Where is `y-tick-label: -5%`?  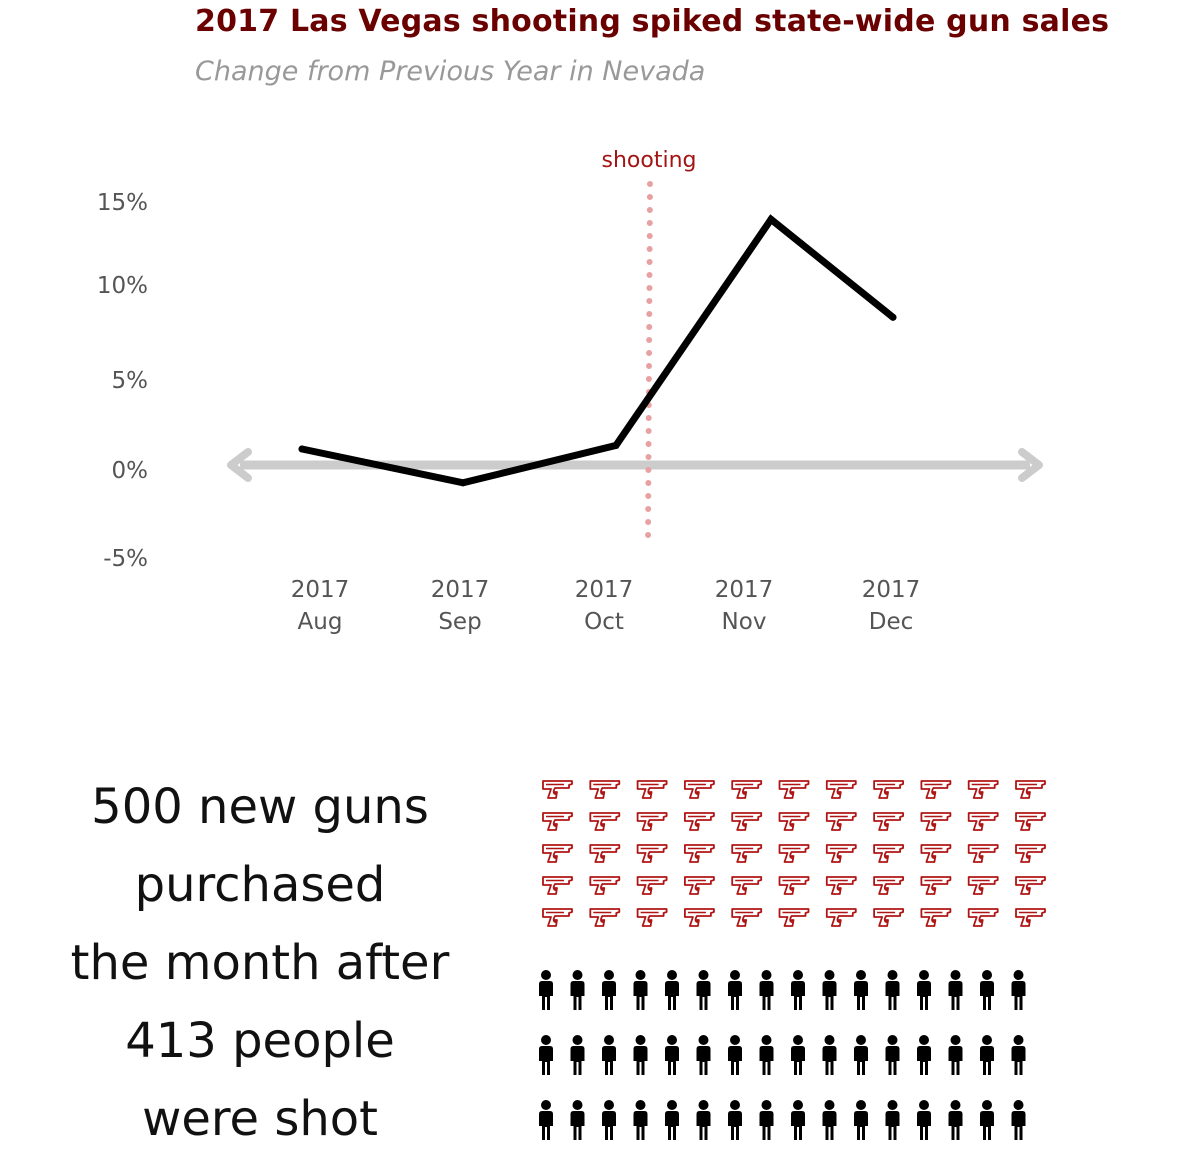
y-tick-label: -5% is located at coordinates (125, 559).